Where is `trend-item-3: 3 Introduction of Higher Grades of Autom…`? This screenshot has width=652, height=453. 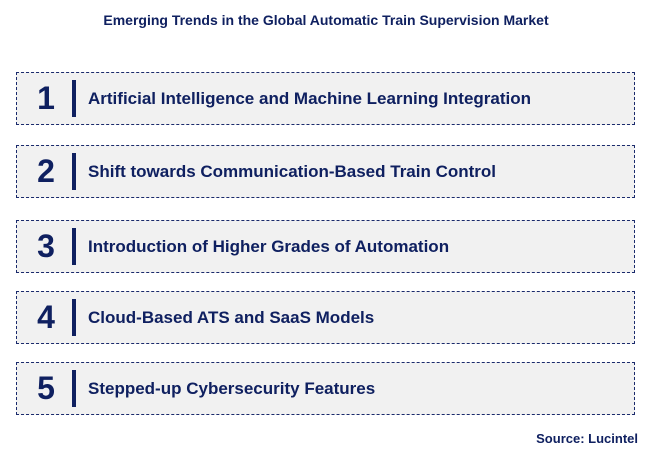 trend-item-3: 3 Introduction of Higher Grades of Autom… is located at coordinates (325, 246).